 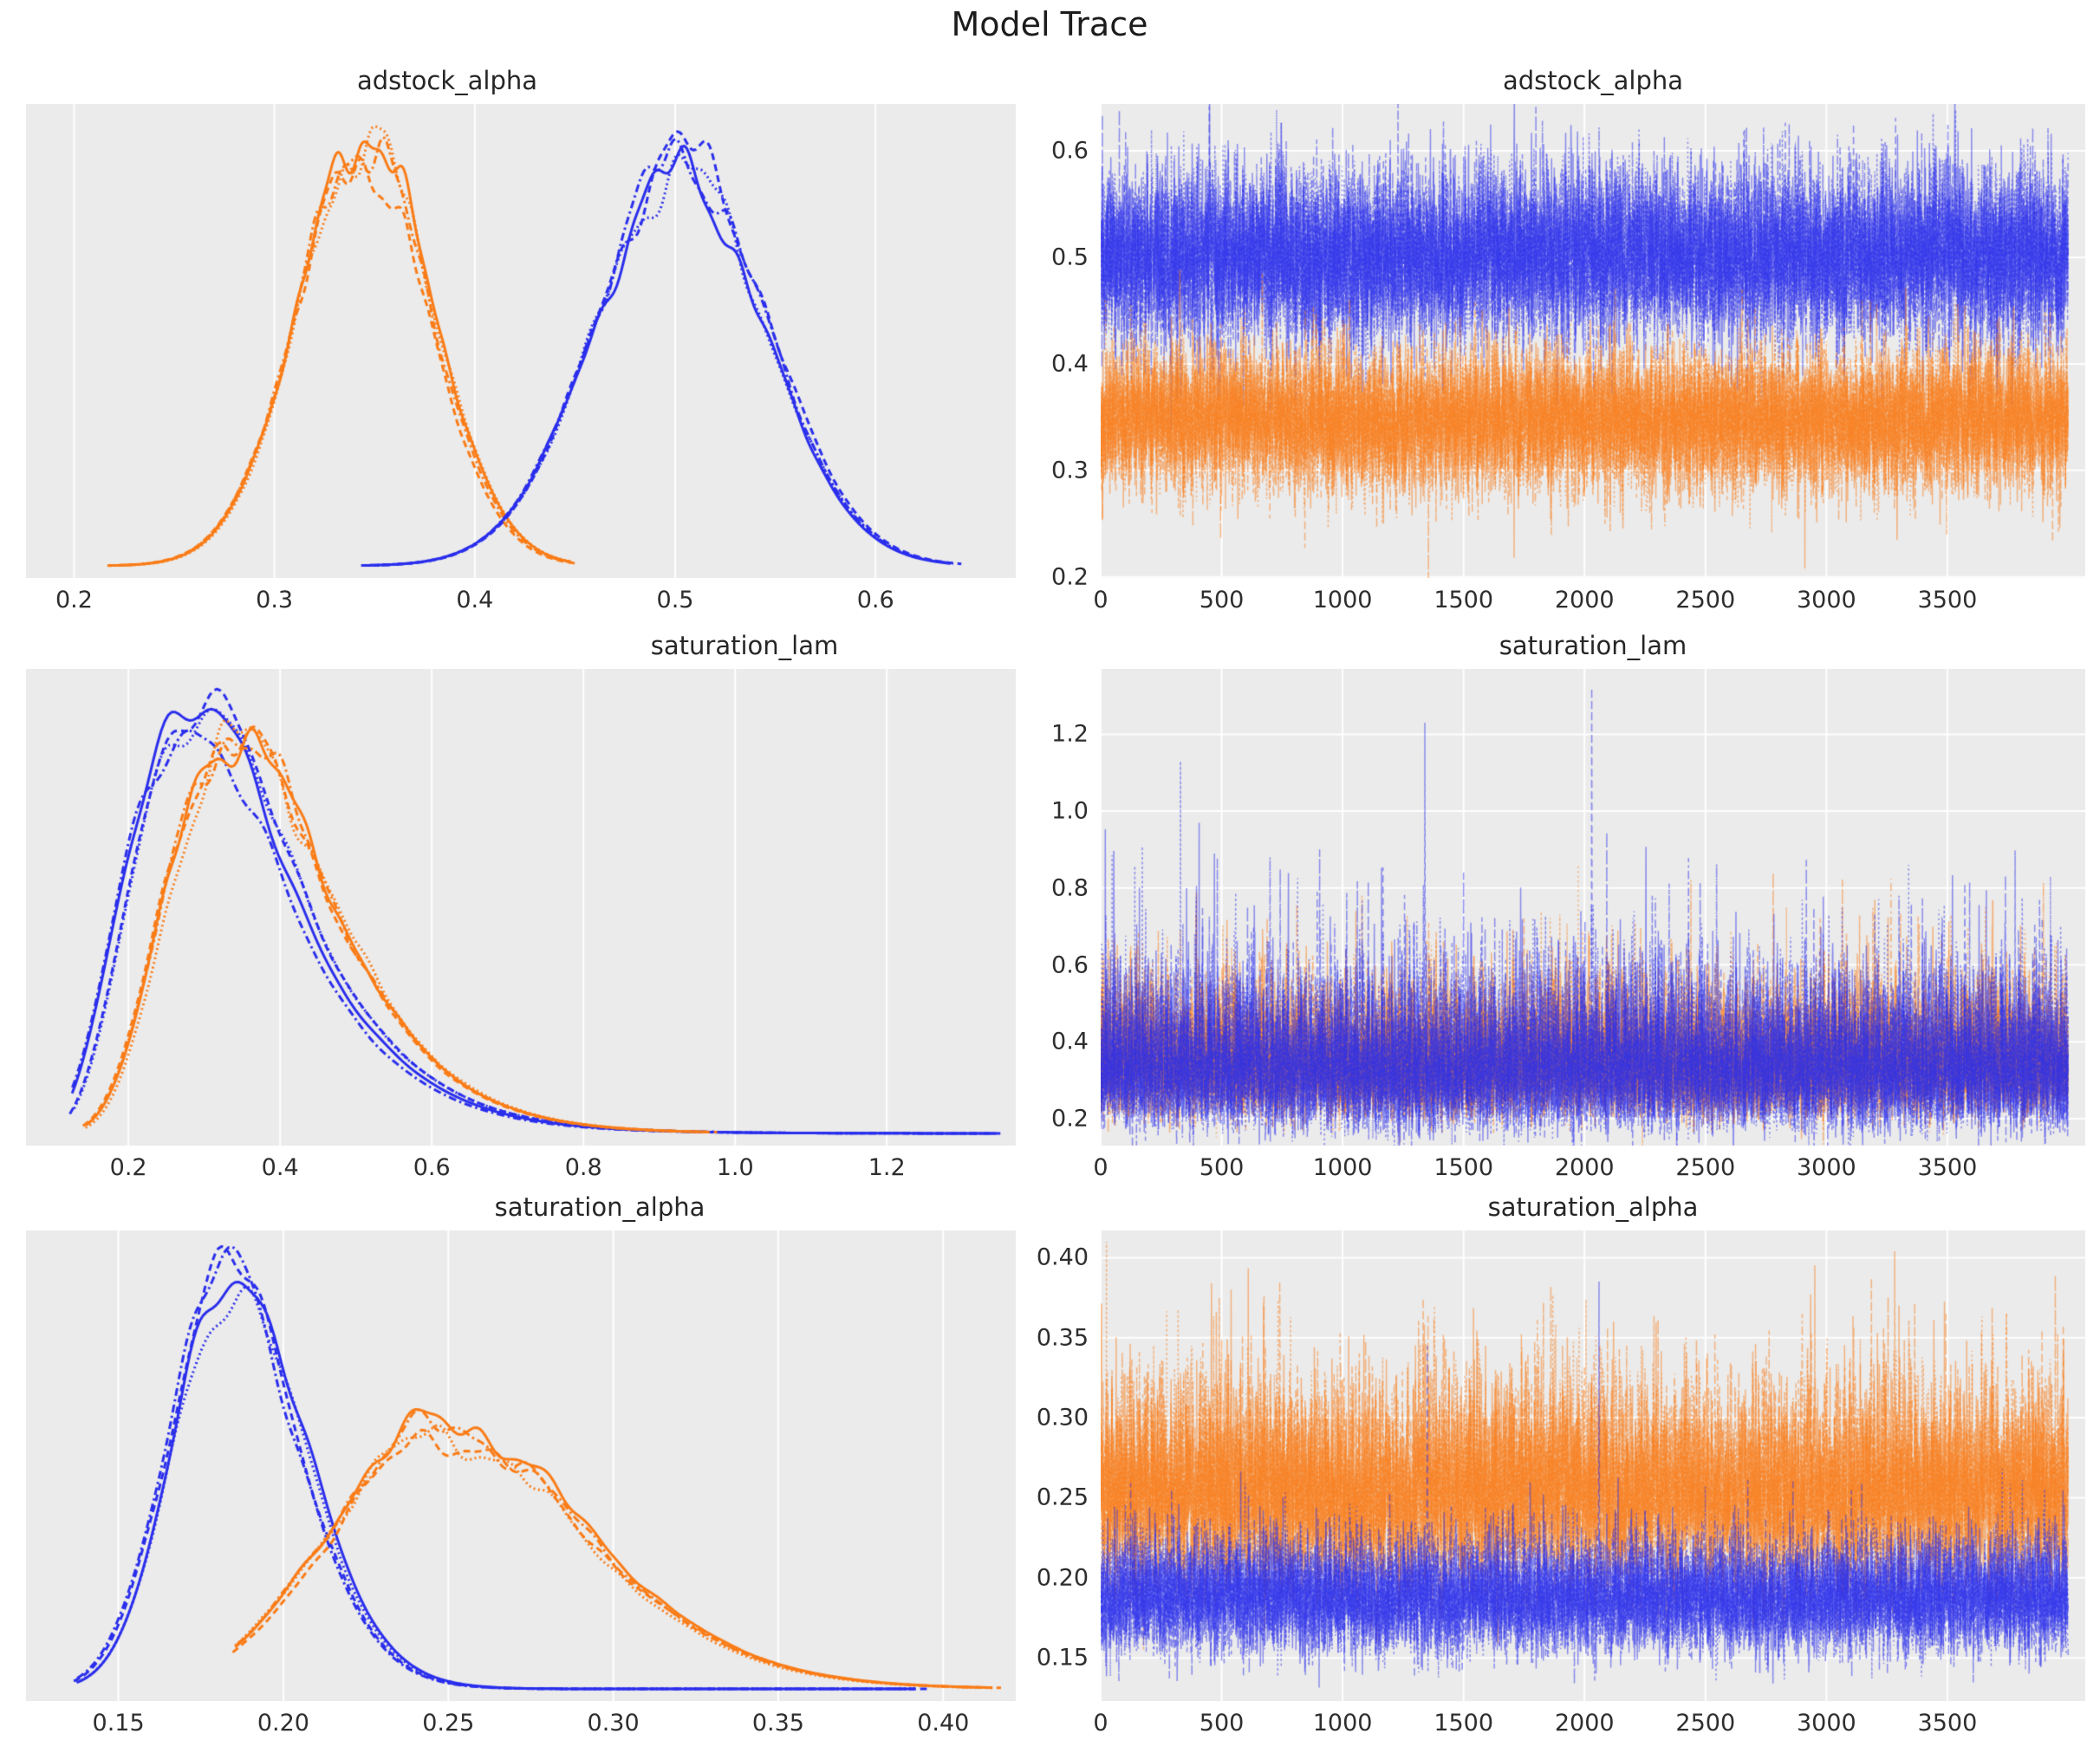 What do you see at coordinates (275, 600) in the screenshot?
I see `x-tick-label: 0.3` at bounding box center [275, 600].